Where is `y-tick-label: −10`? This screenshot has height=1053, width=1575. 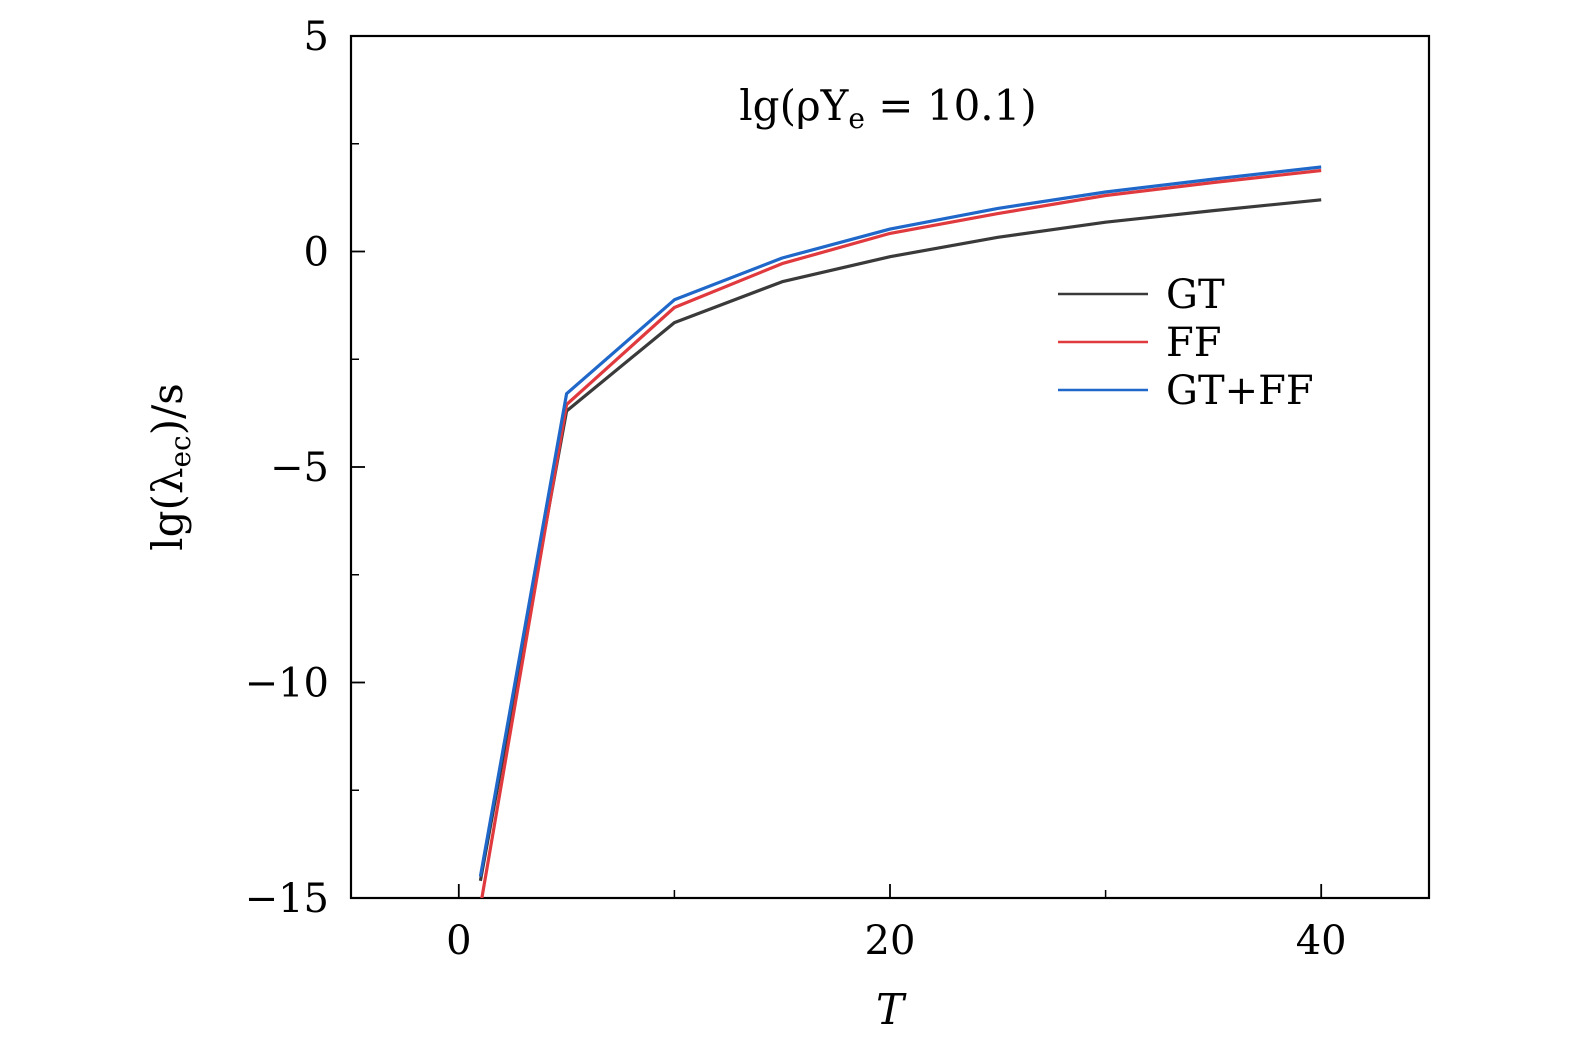 y-tick-label: −10 is located at coordinates (287, 684).